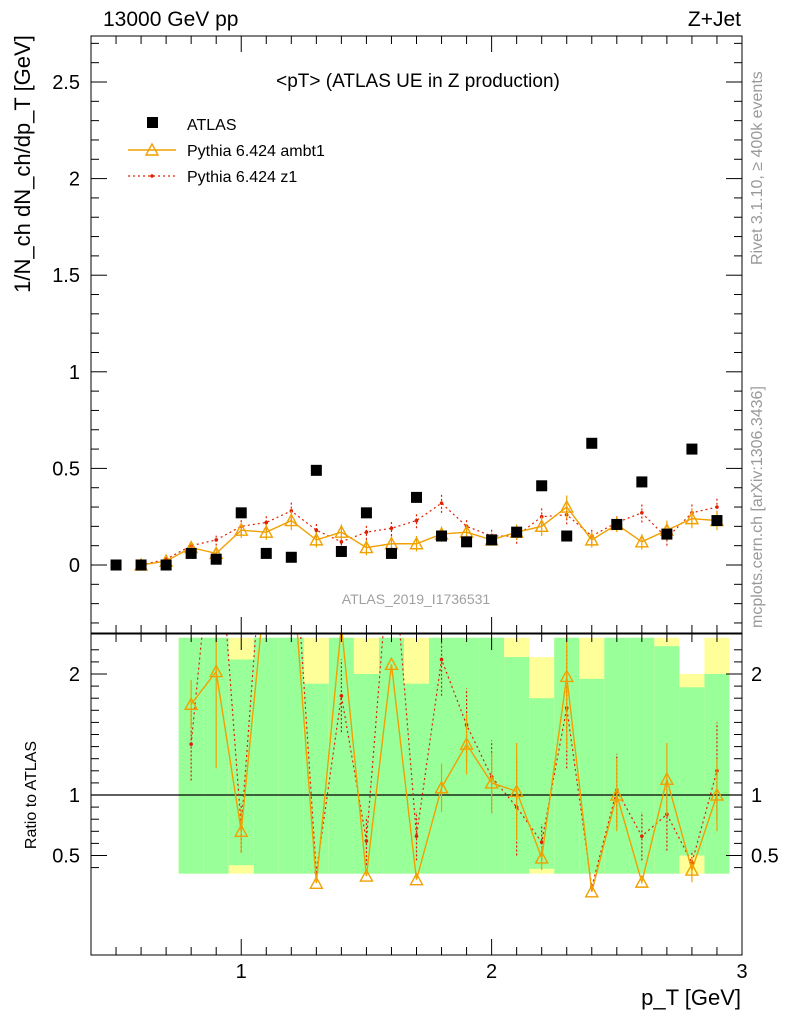  I want to click on y-tick-label: 1.5, so click(66, 276).